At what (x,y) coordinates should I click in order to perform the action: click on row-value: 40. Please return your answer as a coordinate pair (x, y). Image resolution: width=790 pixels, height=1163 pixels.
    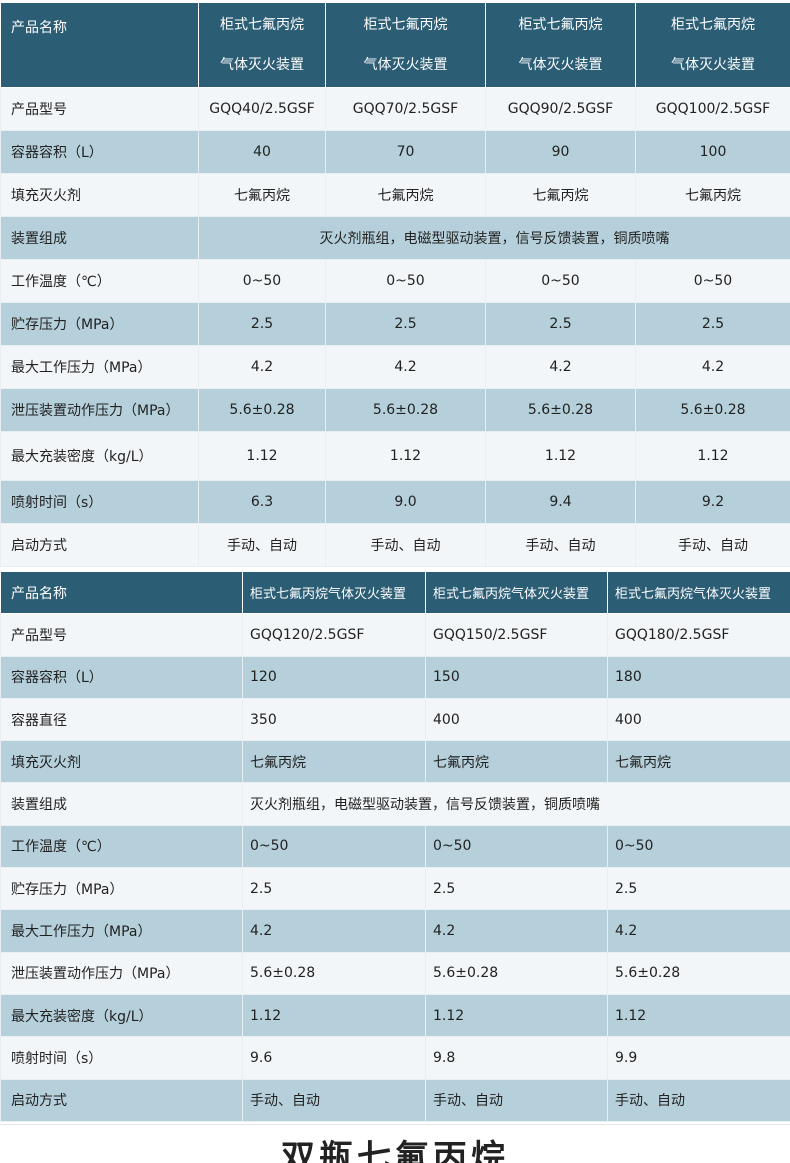
    Looking at the image, I should click on (262, 152).